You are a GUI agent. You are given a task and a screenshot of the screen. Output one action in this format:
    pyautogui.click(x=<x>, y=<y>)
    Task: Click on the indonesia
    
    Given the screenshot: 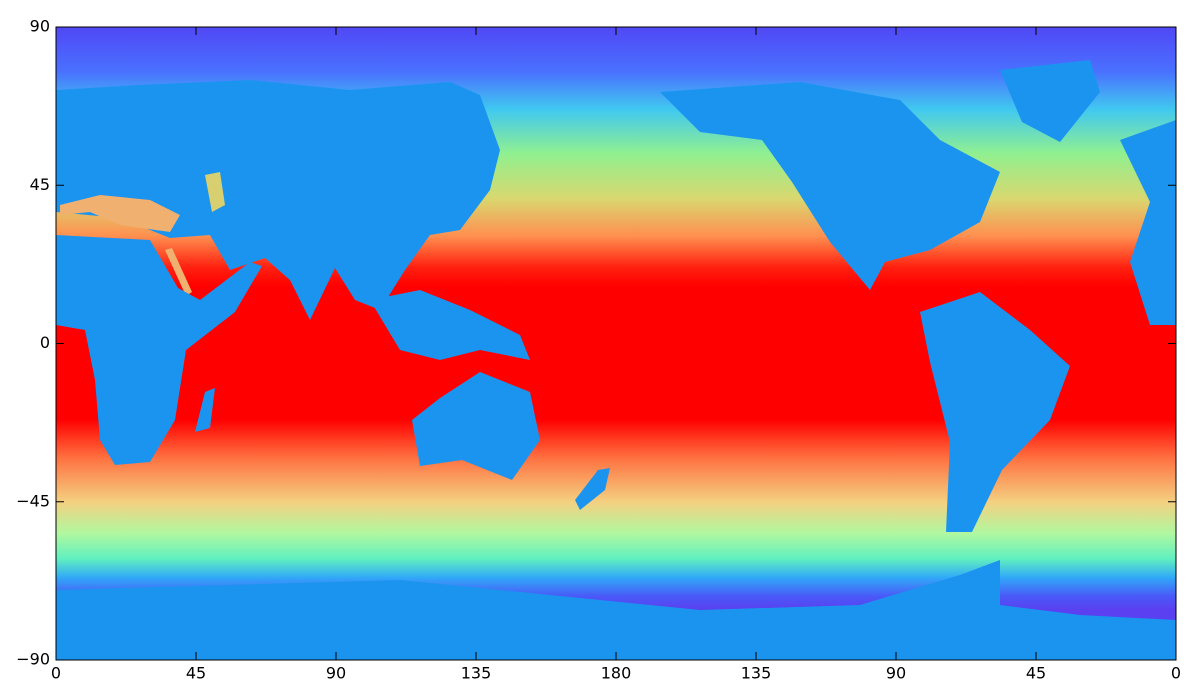 What is the action you would take?
    pyautogui.click(x=450, y=325)
    